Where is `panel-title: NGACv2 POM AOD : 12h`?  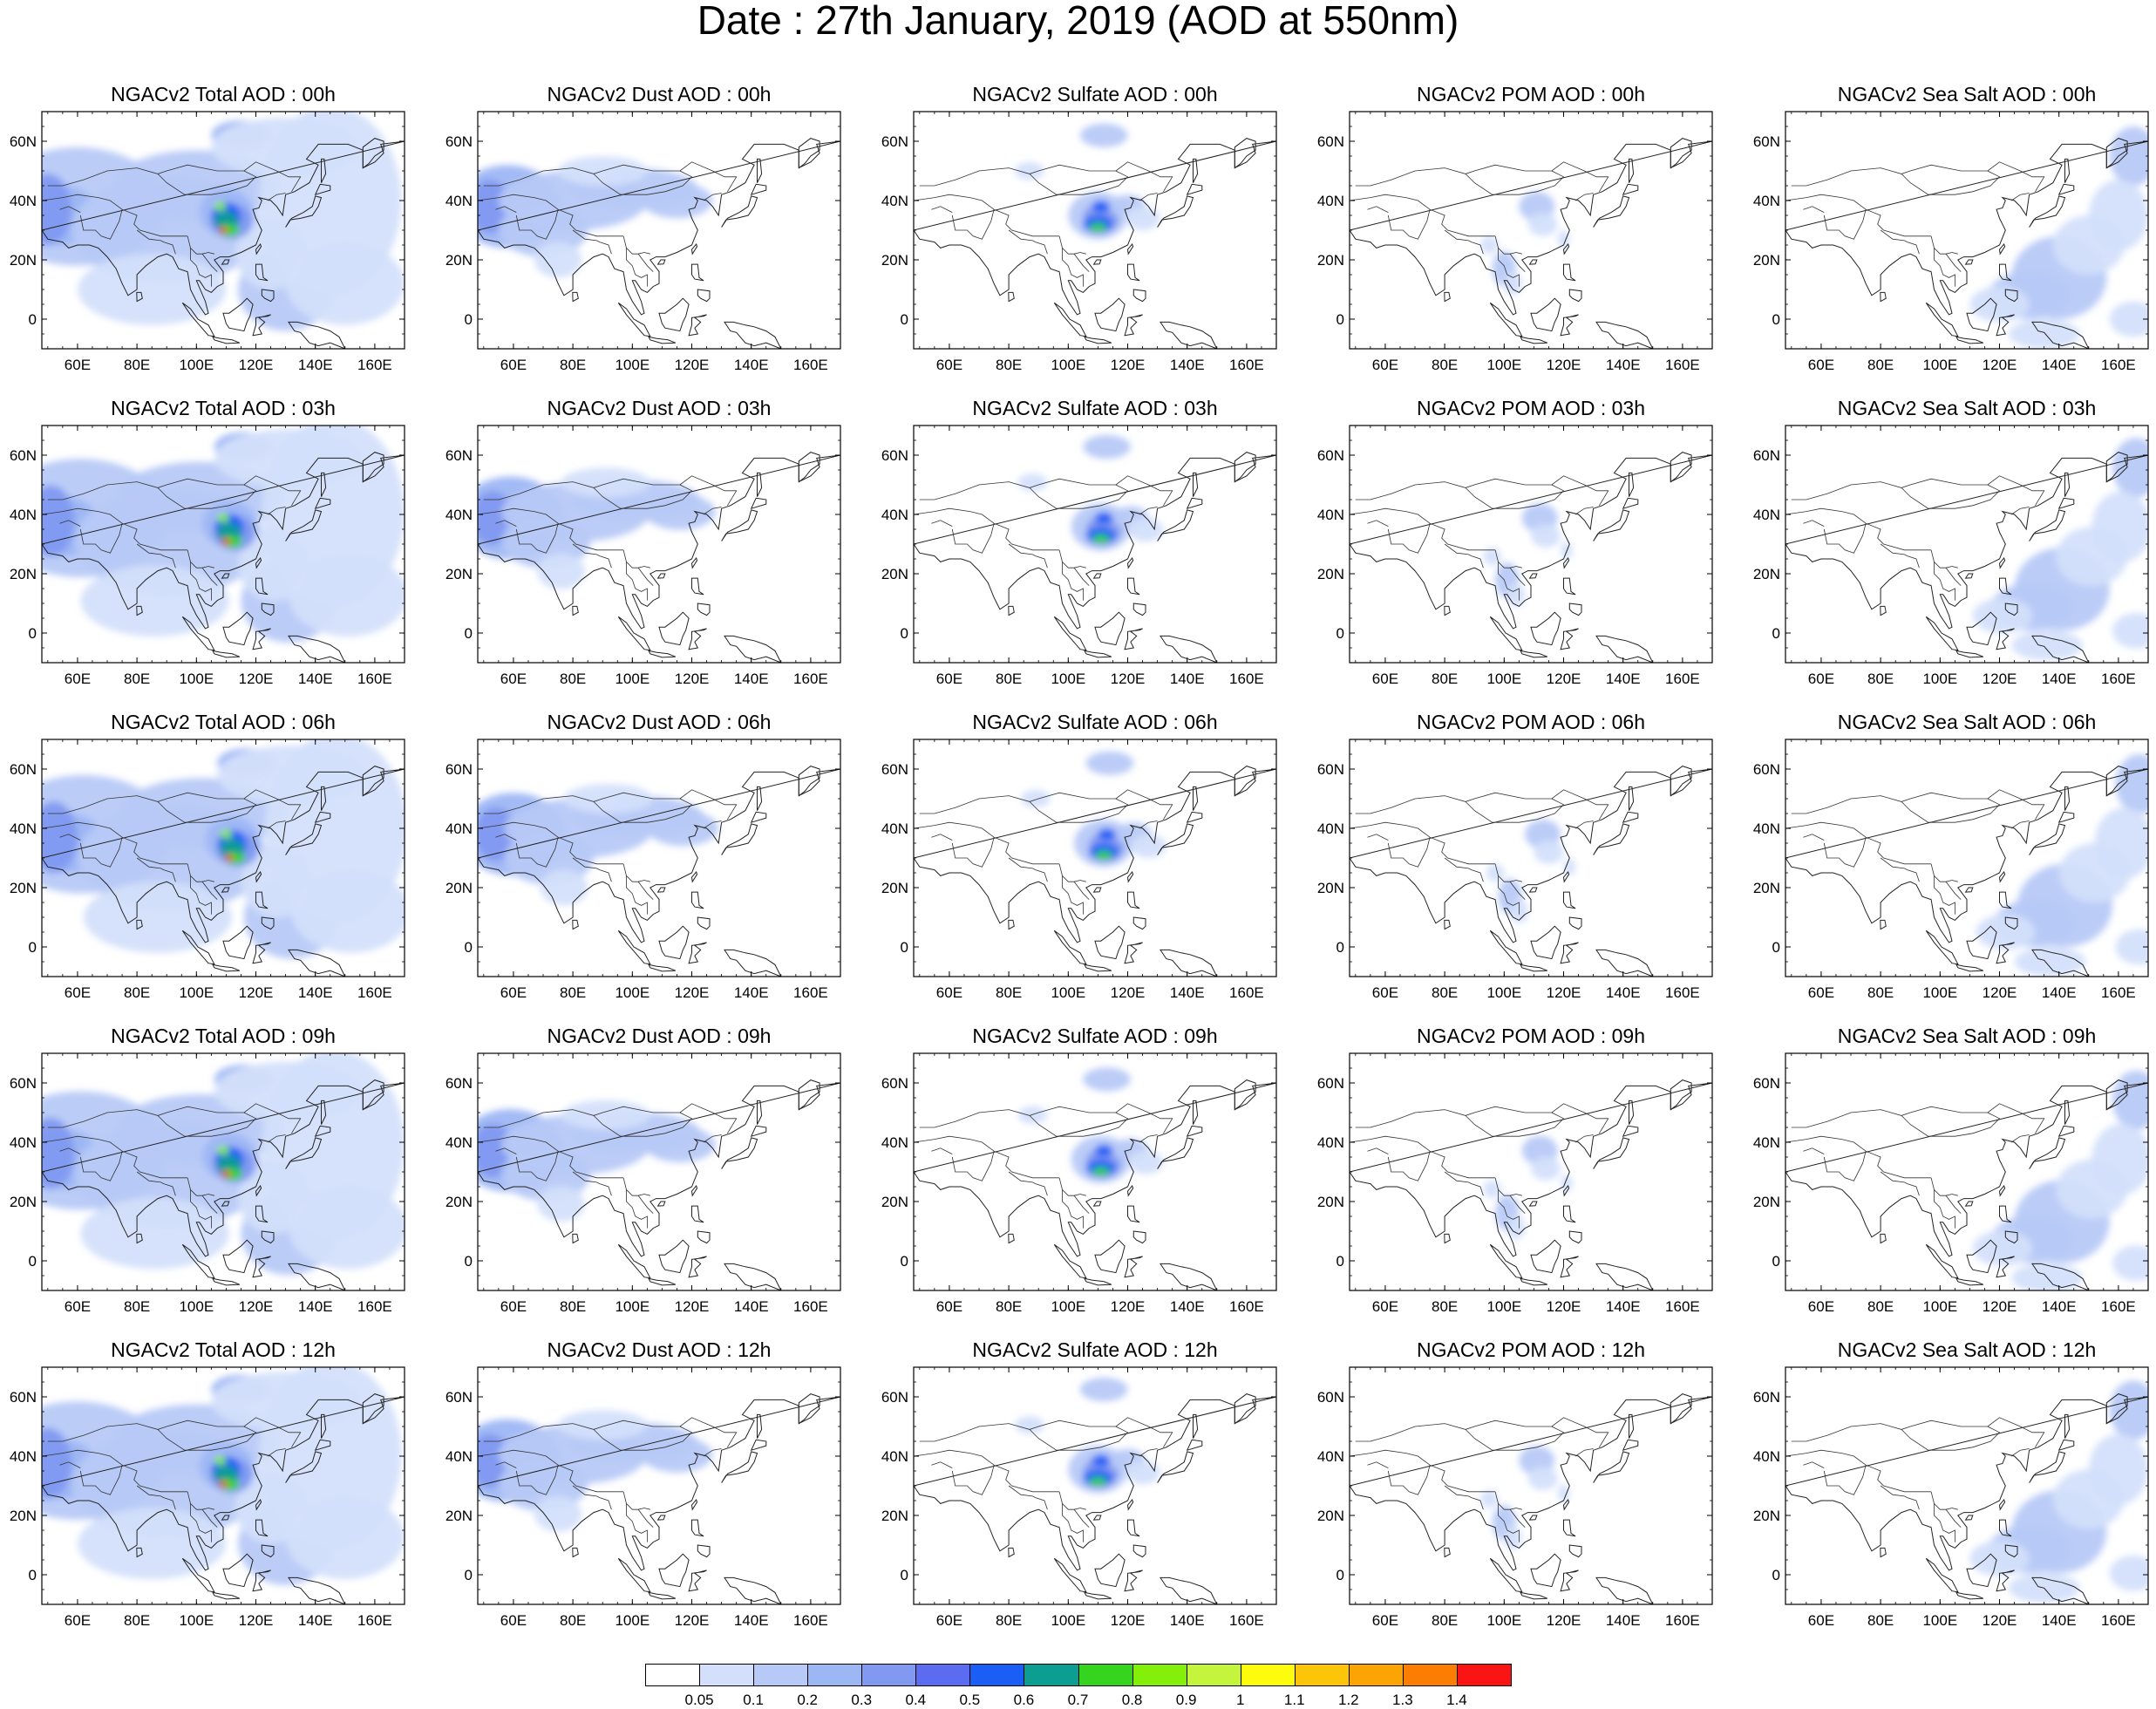 panel-title: NGACv2 POM AOD : 12h is located at coordinates (1531, 1349).